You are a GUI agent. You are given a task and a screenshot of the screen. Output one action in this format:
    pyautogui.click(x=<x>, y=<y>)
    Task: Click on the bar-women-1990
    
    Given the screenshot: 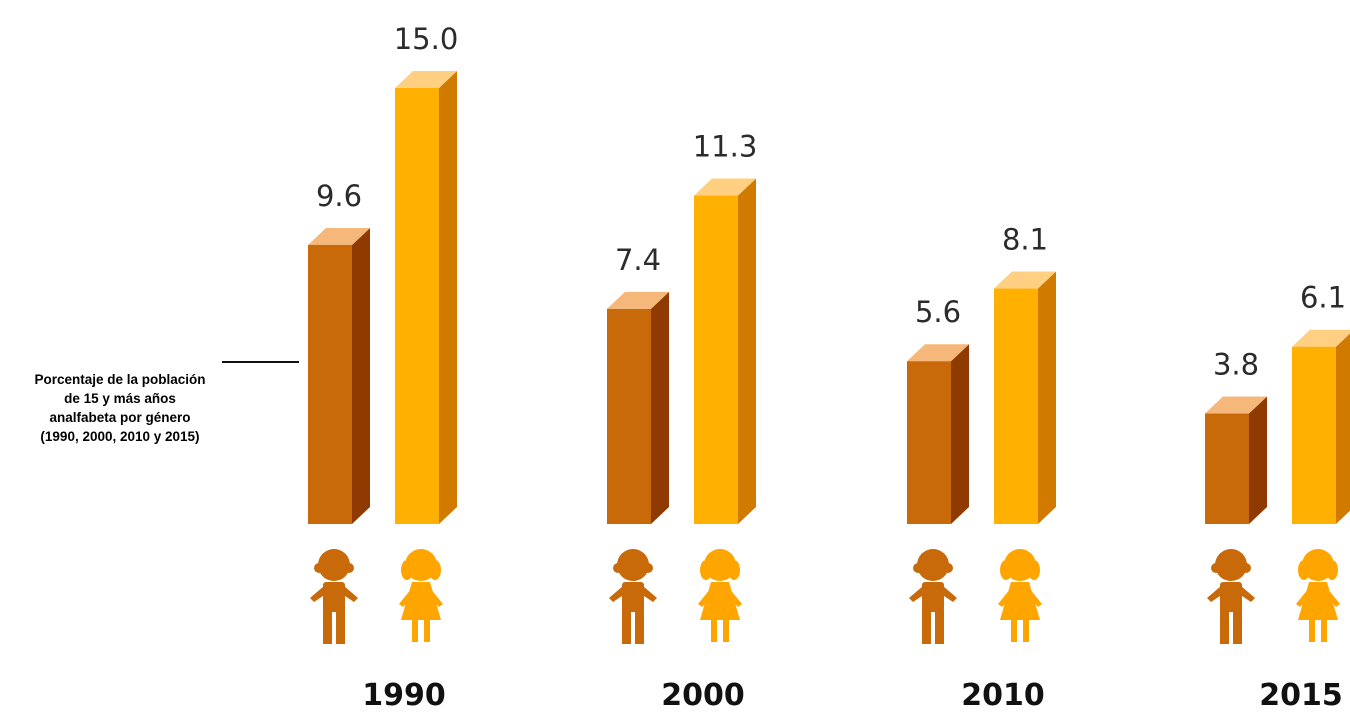 What is the action you would take?
    pyautogui.click(x=426, y=297)
    